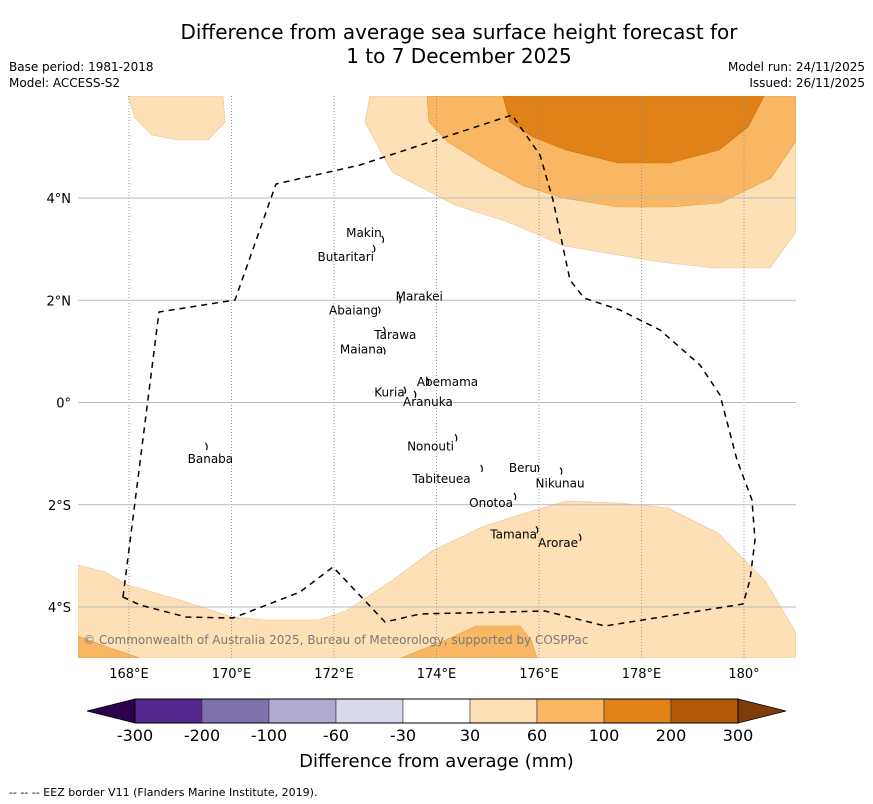 This screenshot has height=804, width=873. I want to click on x-tick-label: 172°E, so click(334, 674).